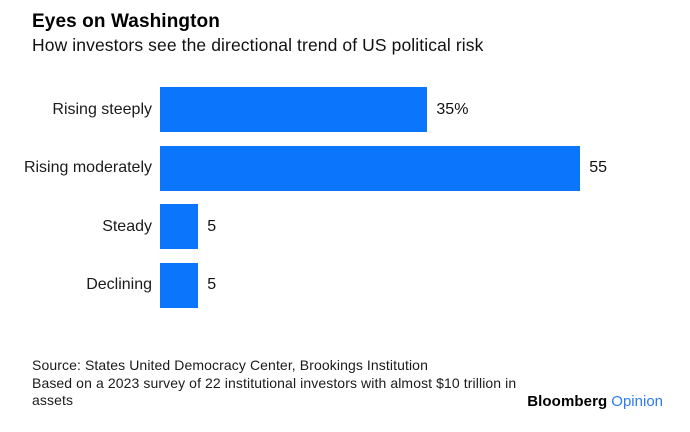 The width and height of the screenshot is (690, 432). I want to click on category-label: Steady, so click(127, 226).